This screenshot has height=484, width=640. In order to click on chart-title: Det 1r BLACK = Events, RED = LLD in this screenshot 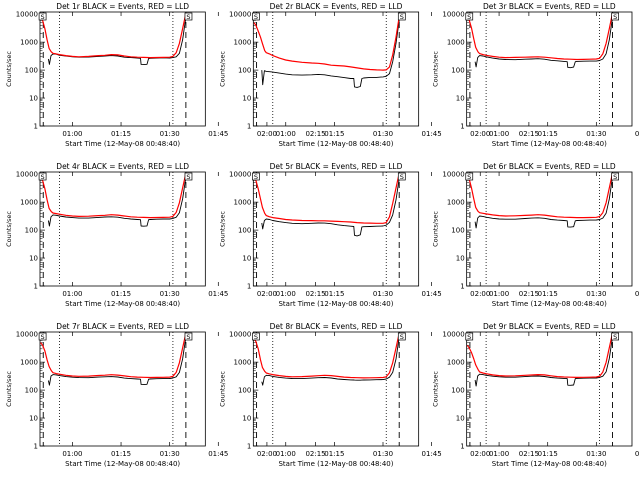, I will do `click(122, 6)`.